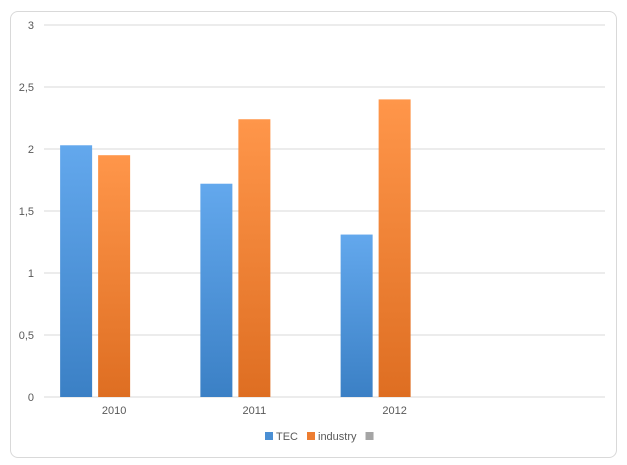 This screenshot has width=627, height=465. I want to click on bar-tec-2012, so click(356, 315).